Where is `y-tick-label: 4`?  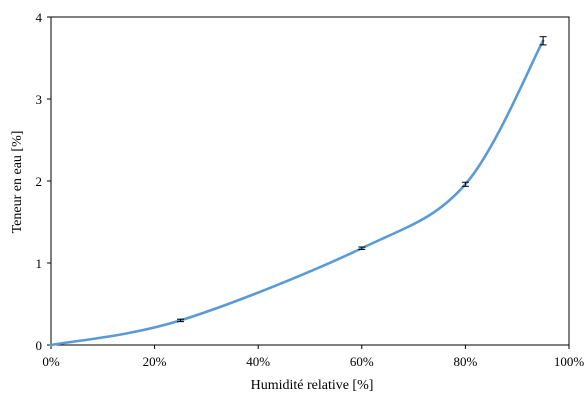
y-tick-label: 4 is located at coordinates (39, 17).